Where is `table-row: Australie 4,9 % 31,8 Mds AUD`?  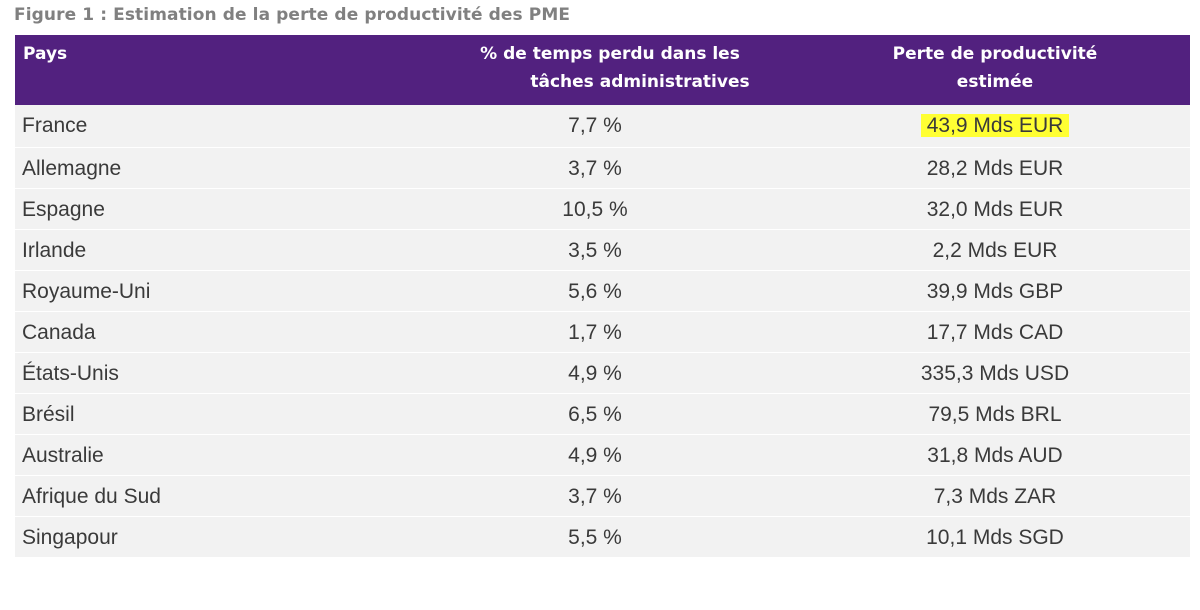
table-row: Australie 4,9 % 31,8 Mds AUD is located at coordinates (602, 455).